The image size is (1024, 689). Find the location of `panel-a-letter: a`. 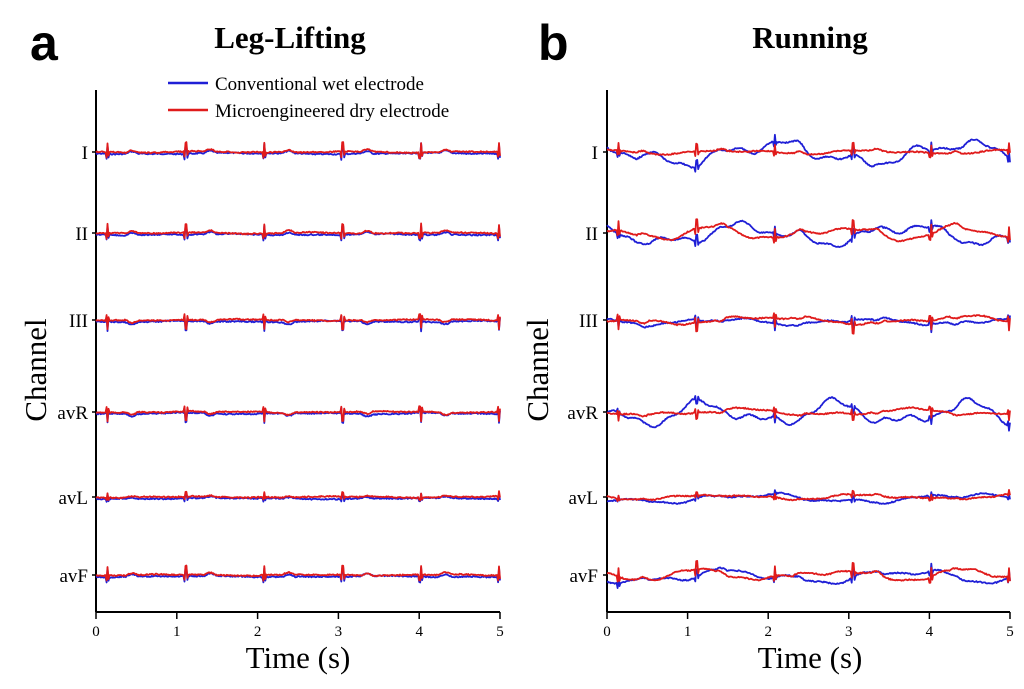

panel-a-letter: a is located at coordinates (44, 43).